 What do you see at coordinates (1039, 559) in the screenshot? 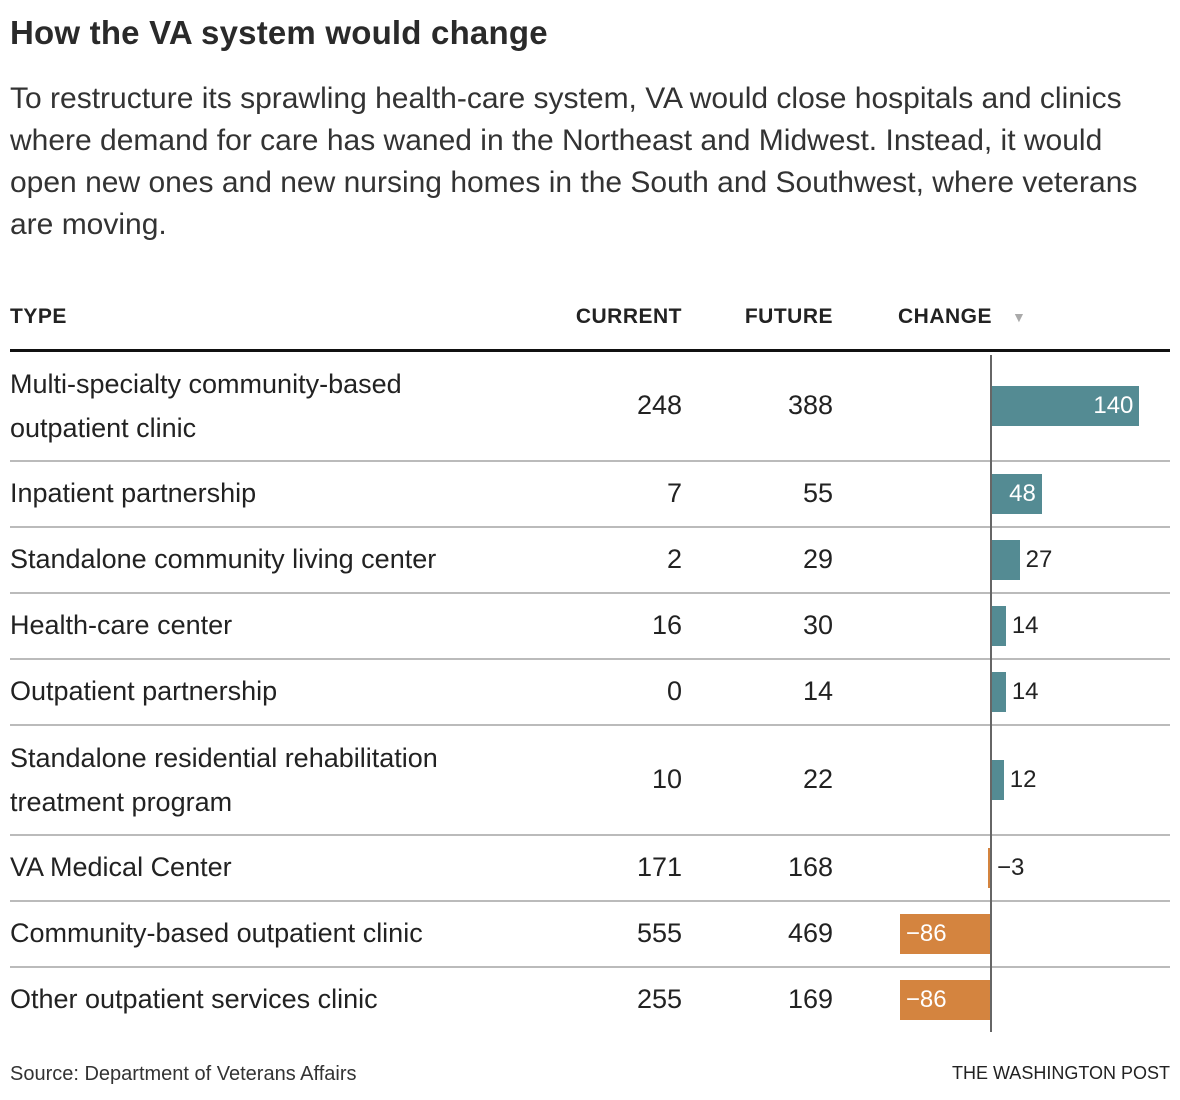
I see `change-label: 27` at bounding box center [1039, 559].